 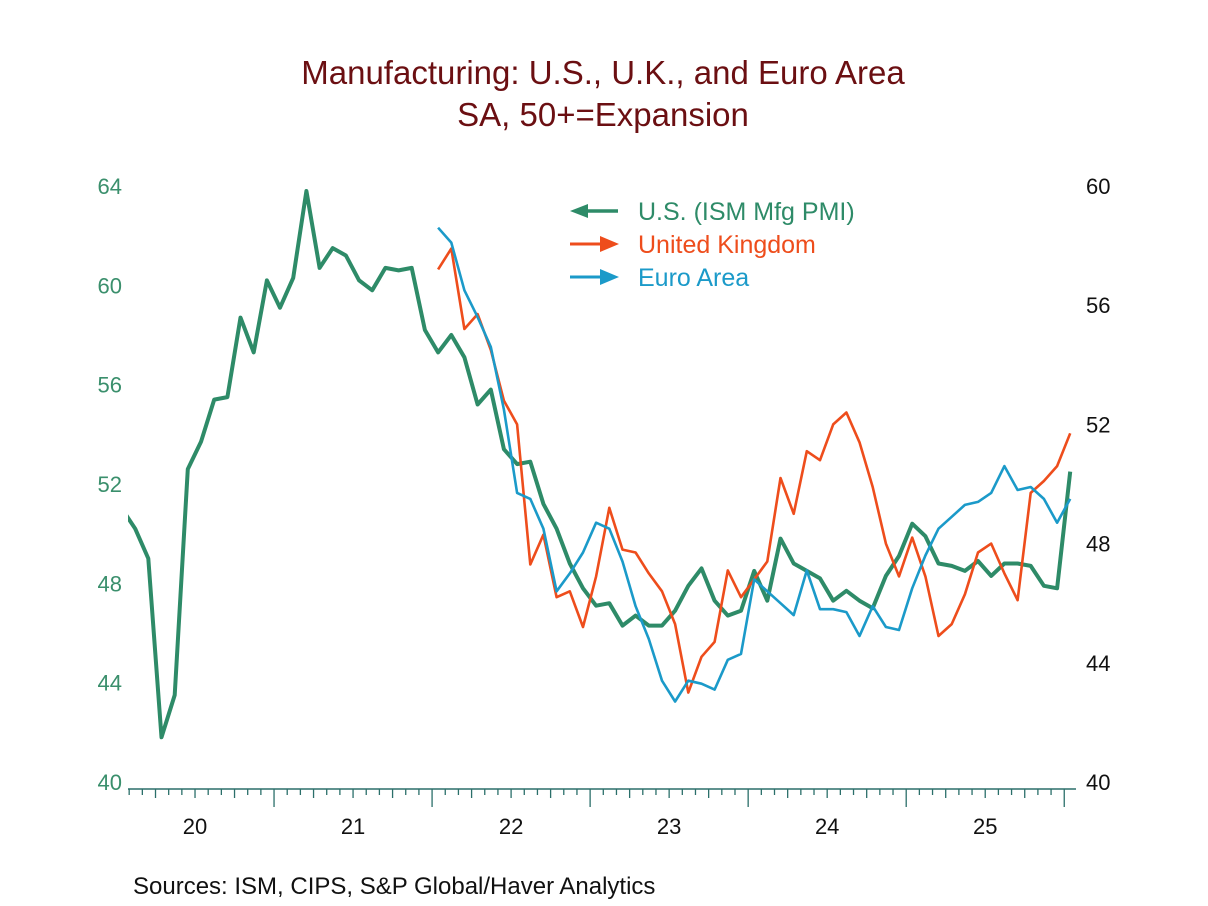 What do you see at coordinates (110, 583) in the screenshot?
I see `left-tick-label: 48` at bounding box center [110, 583].